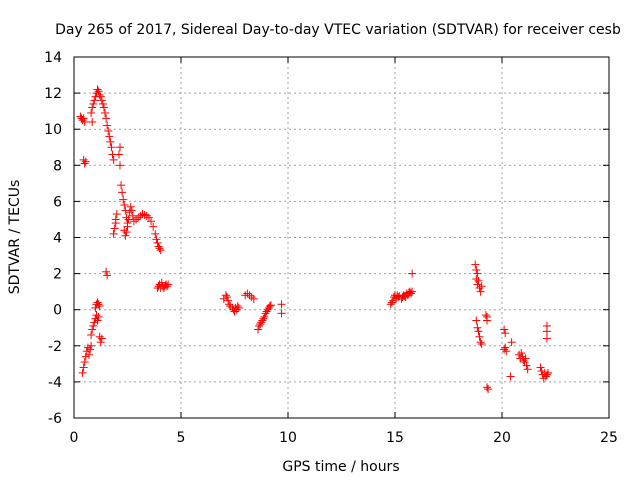 This screenshot has height=480, width=640. Describe the element at coordinates (502, 438) in the screenshot. I see `x-tick-label: 20` at that location.